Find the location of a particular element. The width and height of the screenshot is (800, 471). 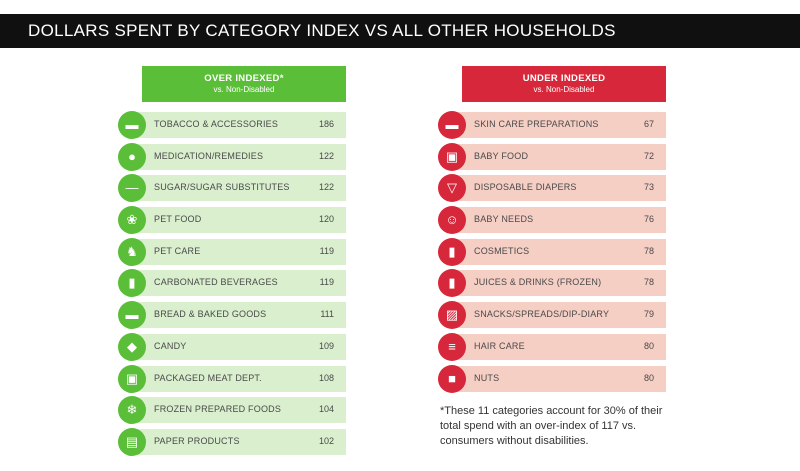

over-indexed-index-value: 108 is located at coordinates (326, 377).